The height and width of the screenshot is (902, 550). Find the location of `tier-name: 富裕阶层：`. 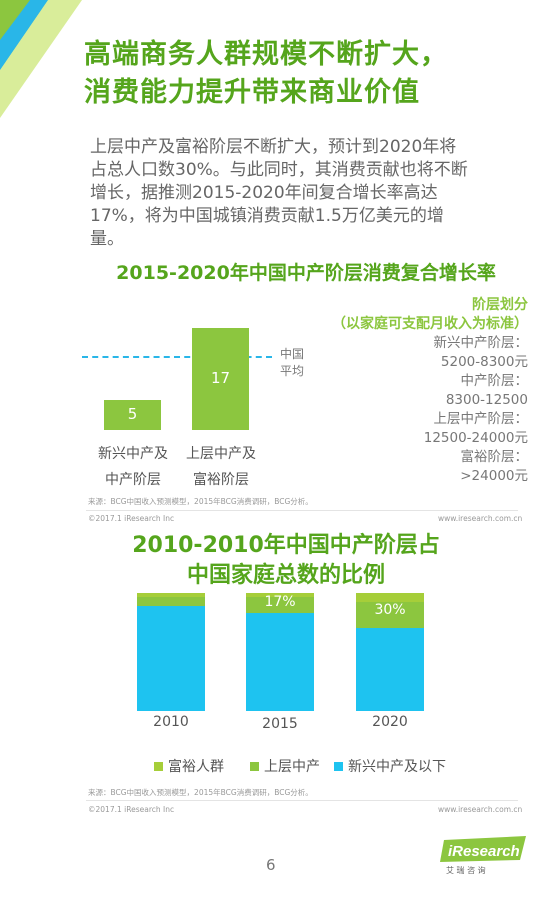

tier-name: 富裕阶层： is located at coordinates (494, 457).